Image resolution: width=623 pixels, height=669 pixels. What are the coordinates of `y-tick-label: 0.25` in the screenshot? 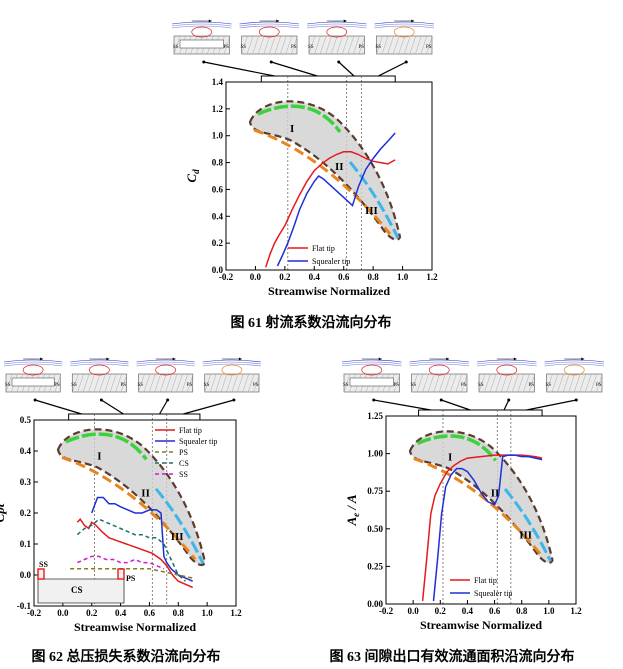 It's located at (375, 566).